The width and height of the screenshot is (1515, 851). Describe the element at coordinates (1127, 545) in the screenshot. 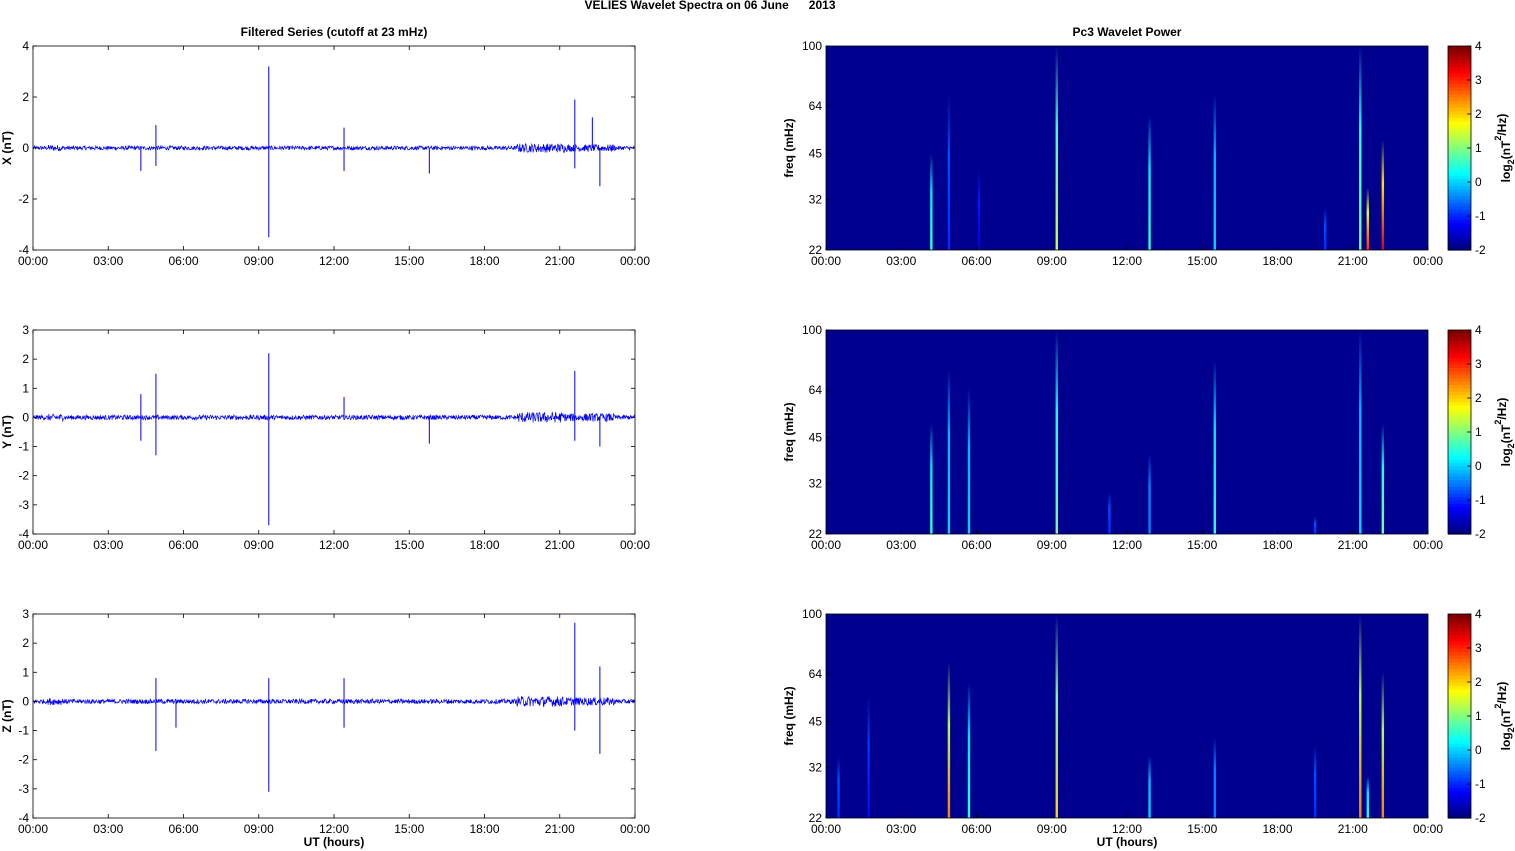

I see `x-tick-label: 12:00` at that location.